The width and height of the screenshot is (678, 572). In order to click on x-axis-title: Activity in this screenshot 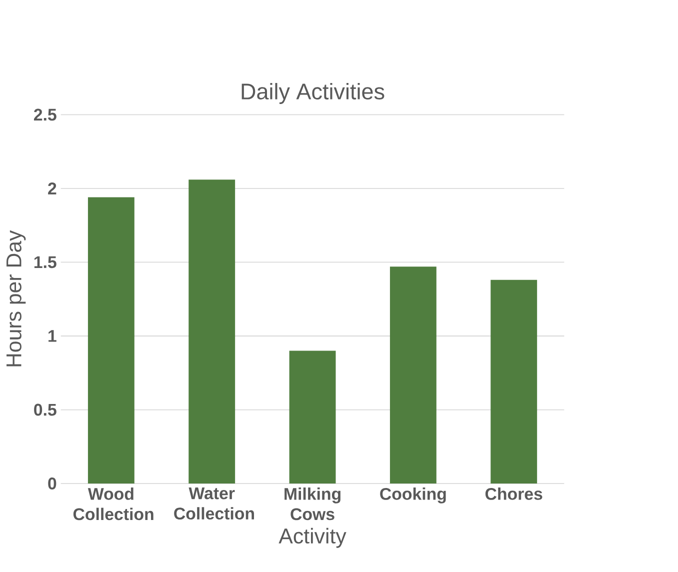, I will do `click(312, 538)`.